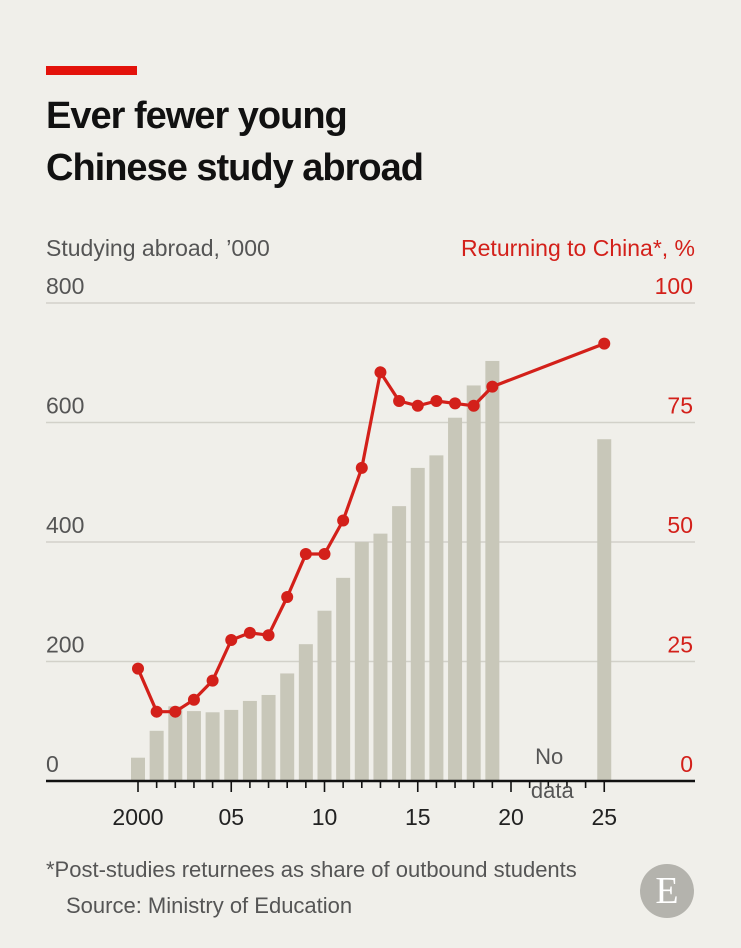  I want to click on right-tick-label: 50, so click(680, 525).